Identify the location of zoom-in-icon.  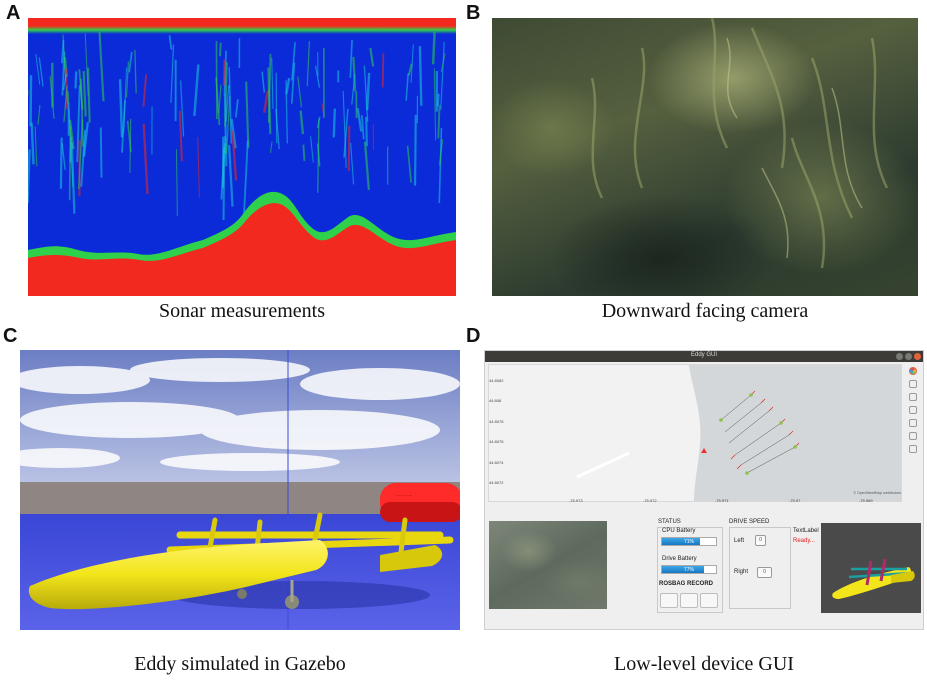
(913, 397).